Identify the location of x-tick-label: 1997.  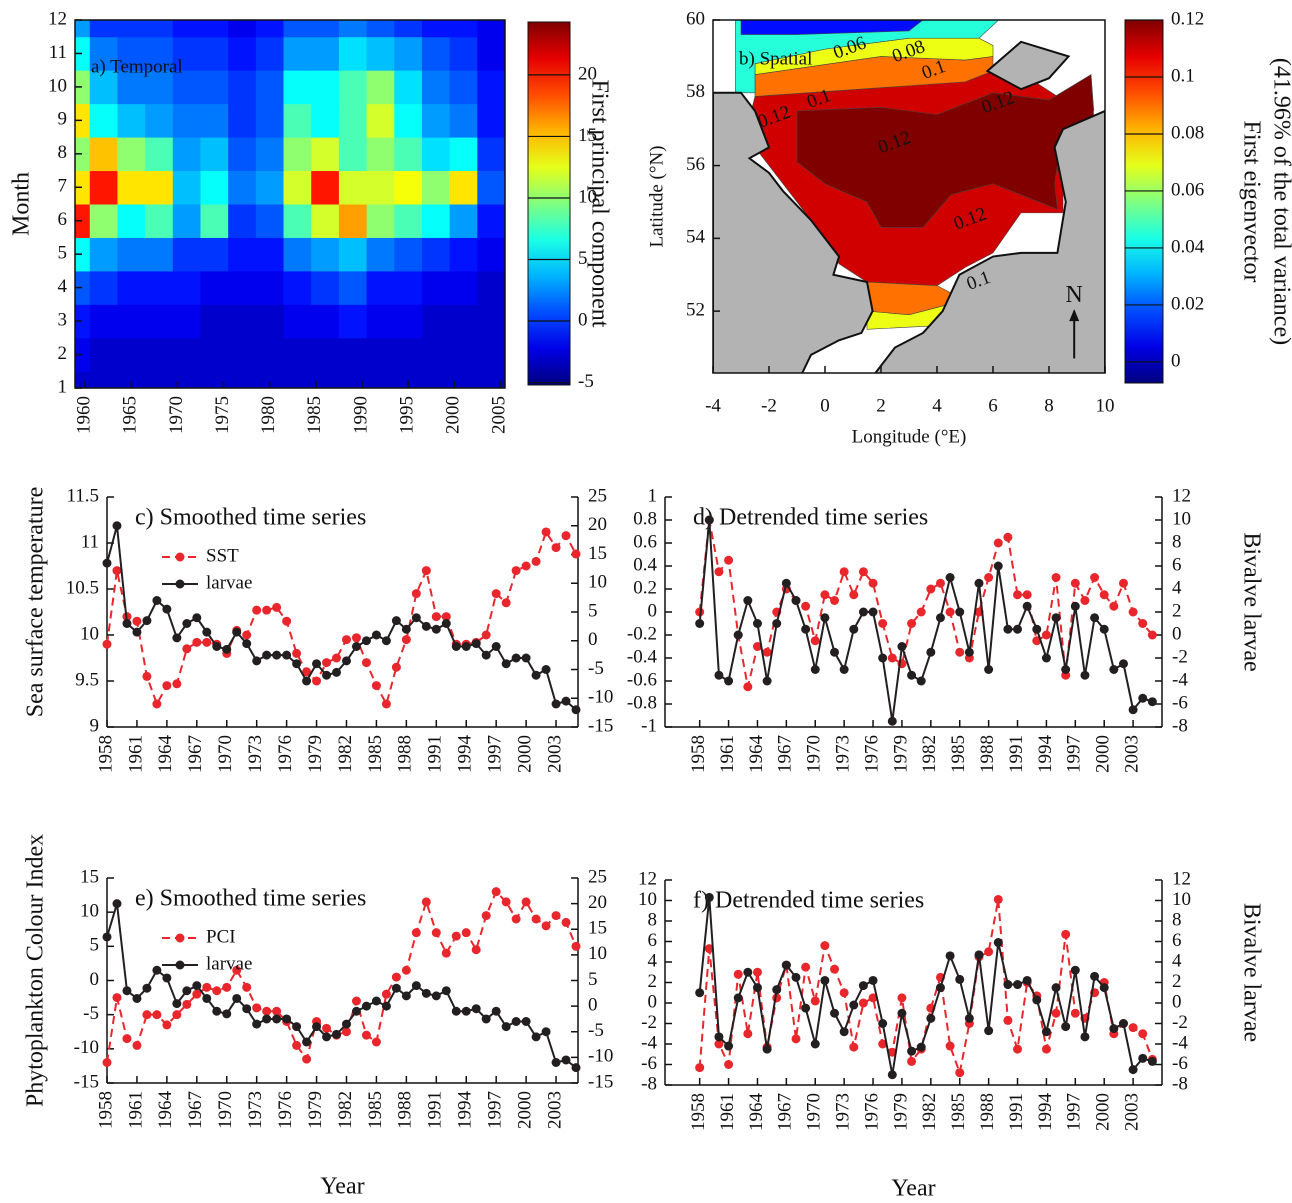
(495, 754).